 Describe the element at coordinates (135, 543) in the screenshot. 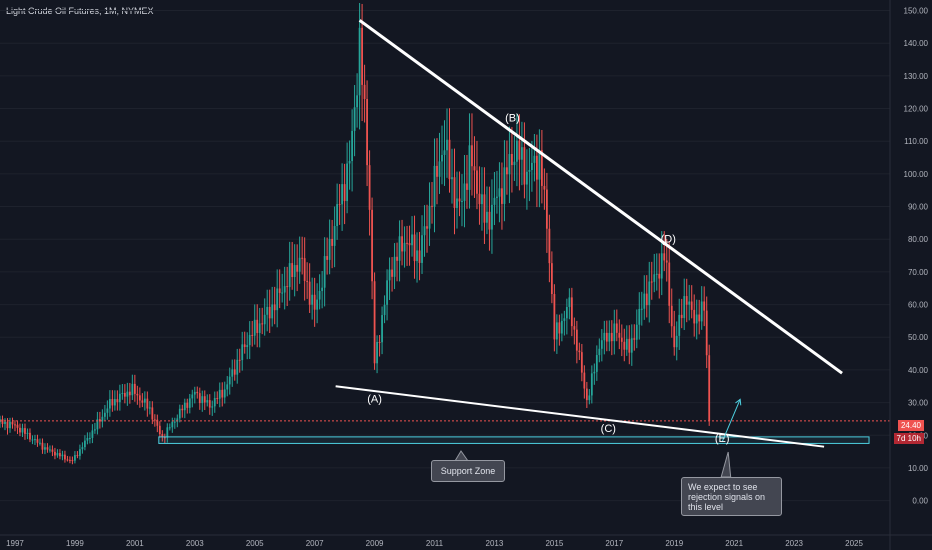

I see `x-tick-label: 2001` at that location.